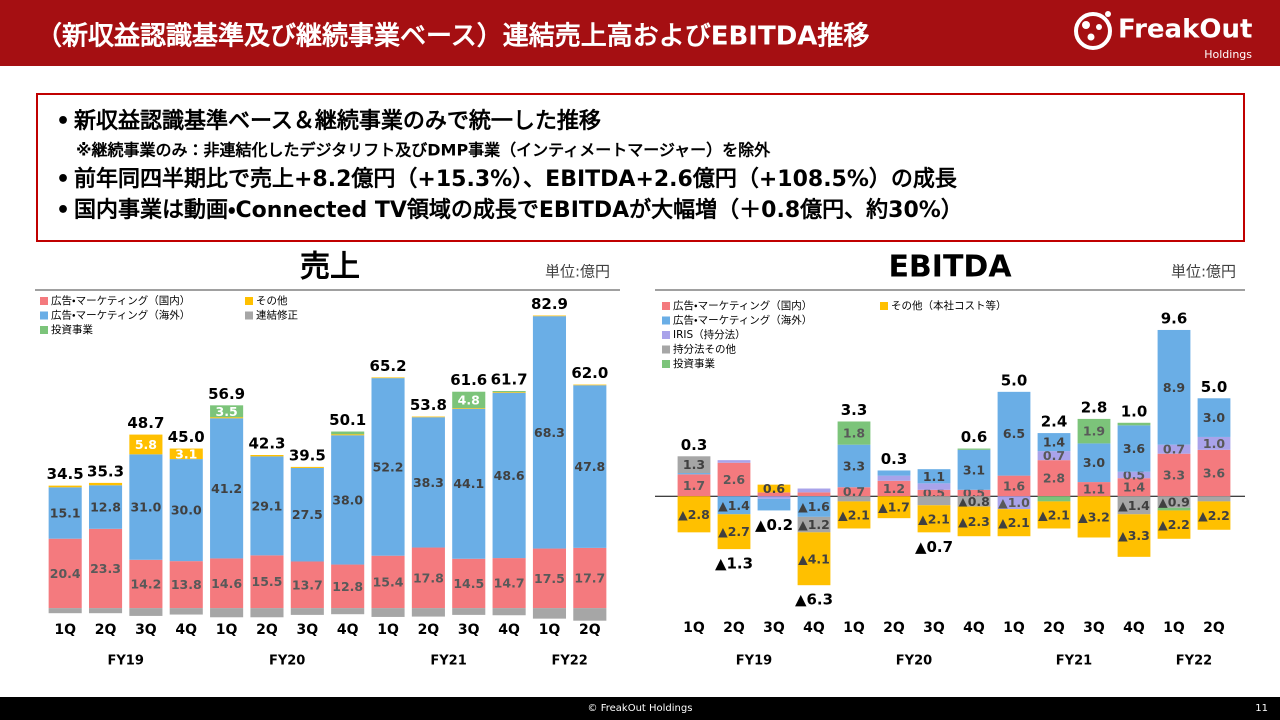 The image size is (1280, 720). Describe the element at coordinates (307, 584) in the screenshot. I see `segment-label: 13.7` at that location.